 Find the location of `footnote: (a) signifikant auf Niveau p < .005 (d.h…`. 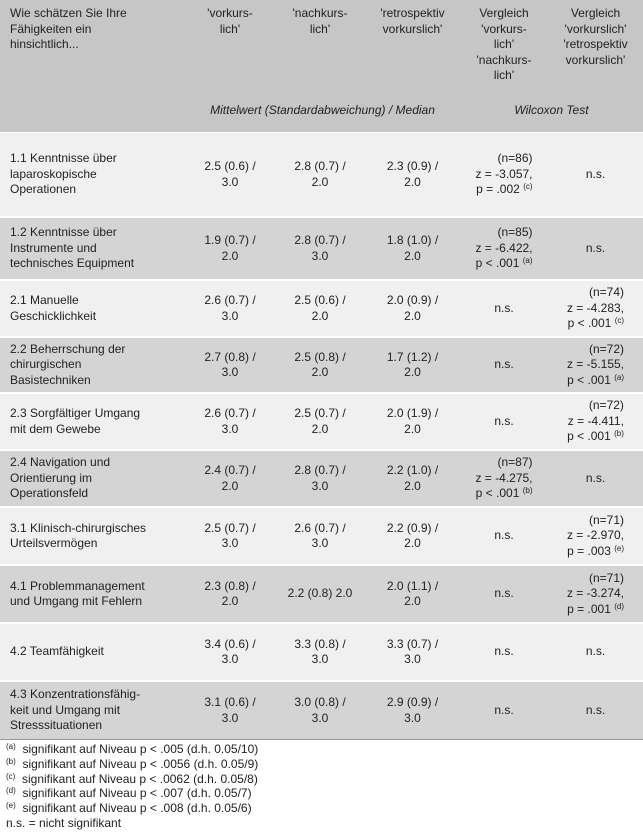

footnote: (a) signifikant auf Niveau p < .005 (d.h… is located at coordinates (132, 749).